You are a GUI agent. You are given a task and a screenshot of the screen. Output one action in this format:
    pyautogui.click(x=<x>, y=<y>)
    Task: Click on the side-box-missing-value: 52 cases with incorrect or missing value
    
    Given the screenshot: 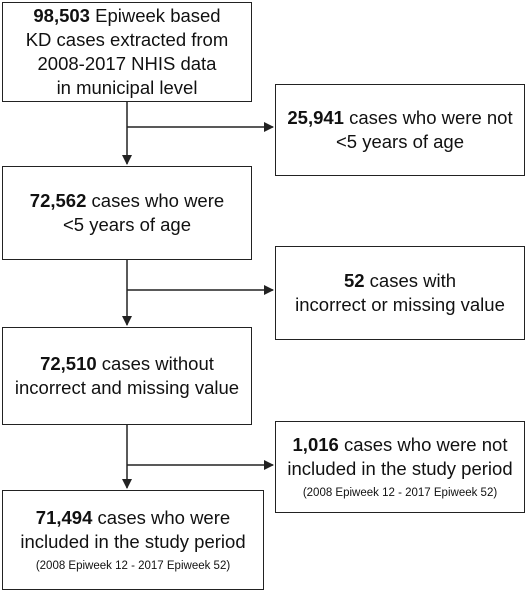 What is the action you would take?
    pyautogui.click(x=400, y=293)
    